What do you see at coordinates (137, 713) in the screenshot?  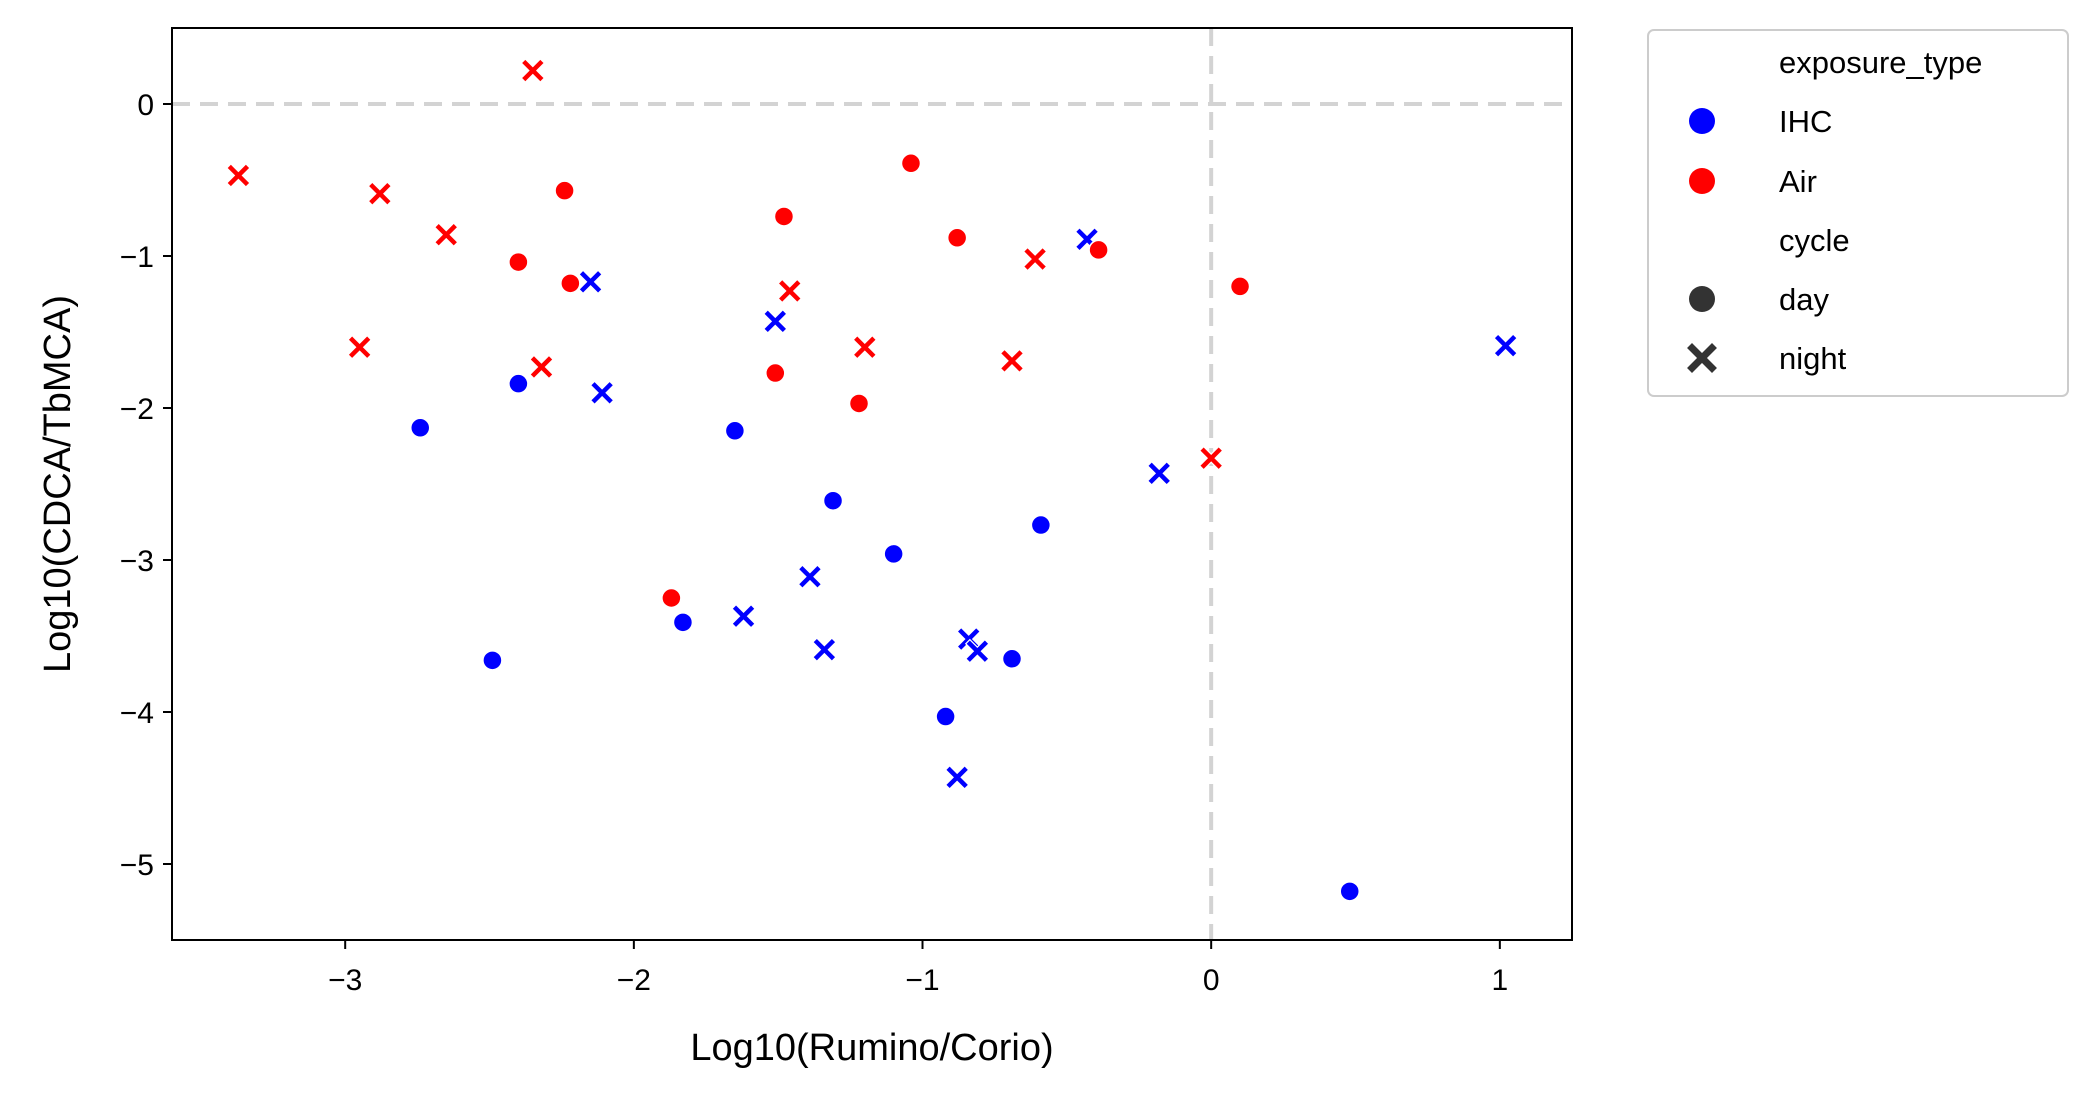 I see `y-tick-label: −4` at bounding box center [137, 713].